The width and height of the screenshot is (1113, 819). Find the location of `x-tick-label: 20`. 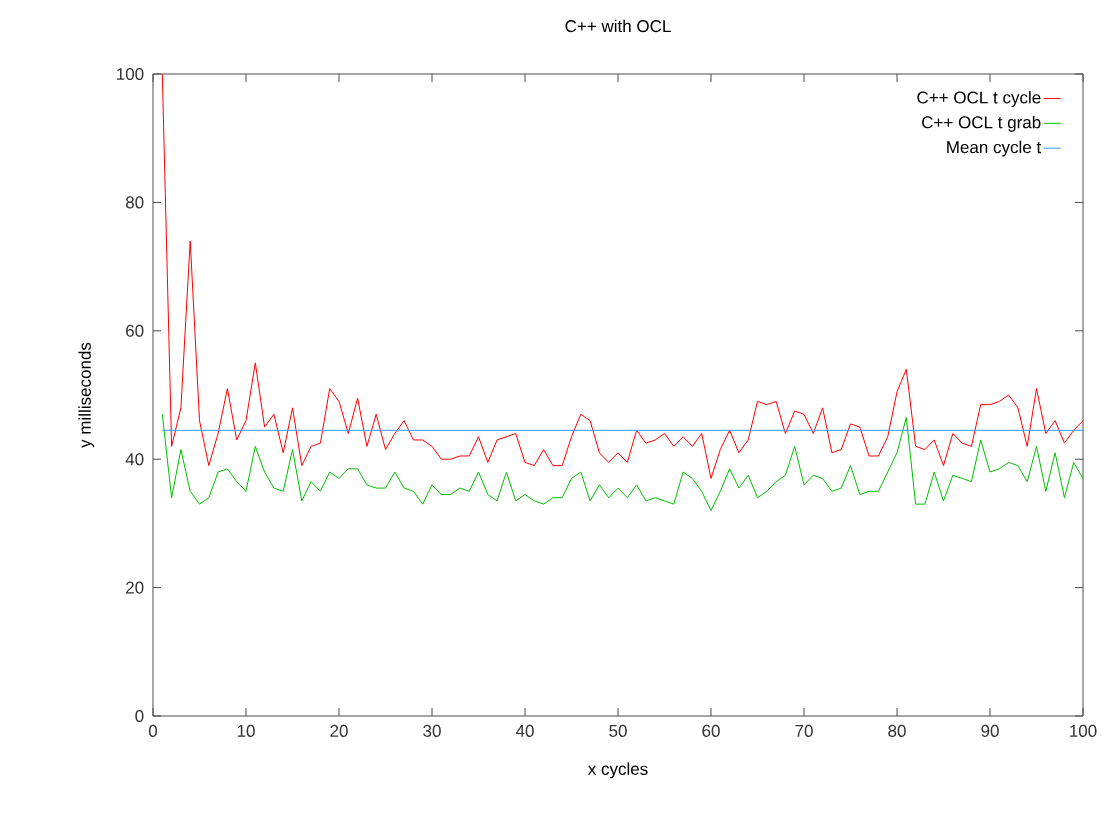

x-tick-label: 20 is located at coordinates (339, 730).